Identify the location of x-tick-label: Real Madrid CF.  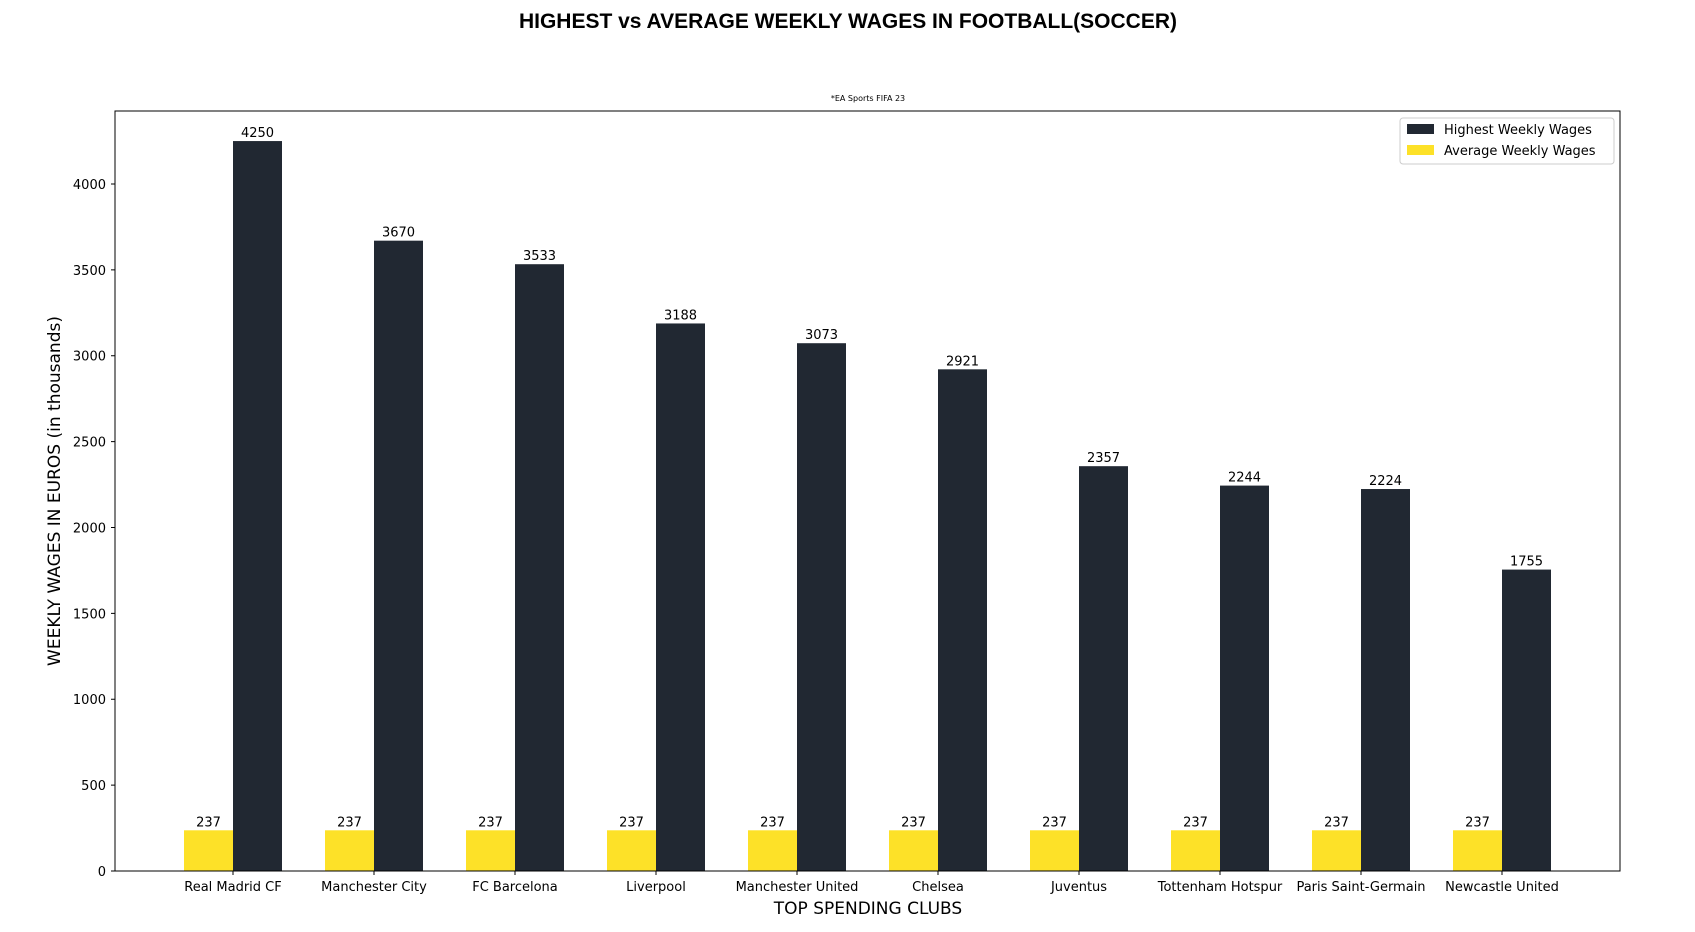
(233, 887).